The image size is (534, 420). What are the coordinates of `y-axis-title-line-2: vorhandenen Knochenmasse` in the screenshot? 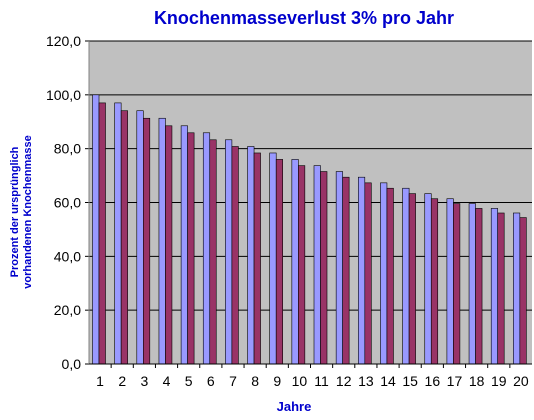 It's located at (28, 211).